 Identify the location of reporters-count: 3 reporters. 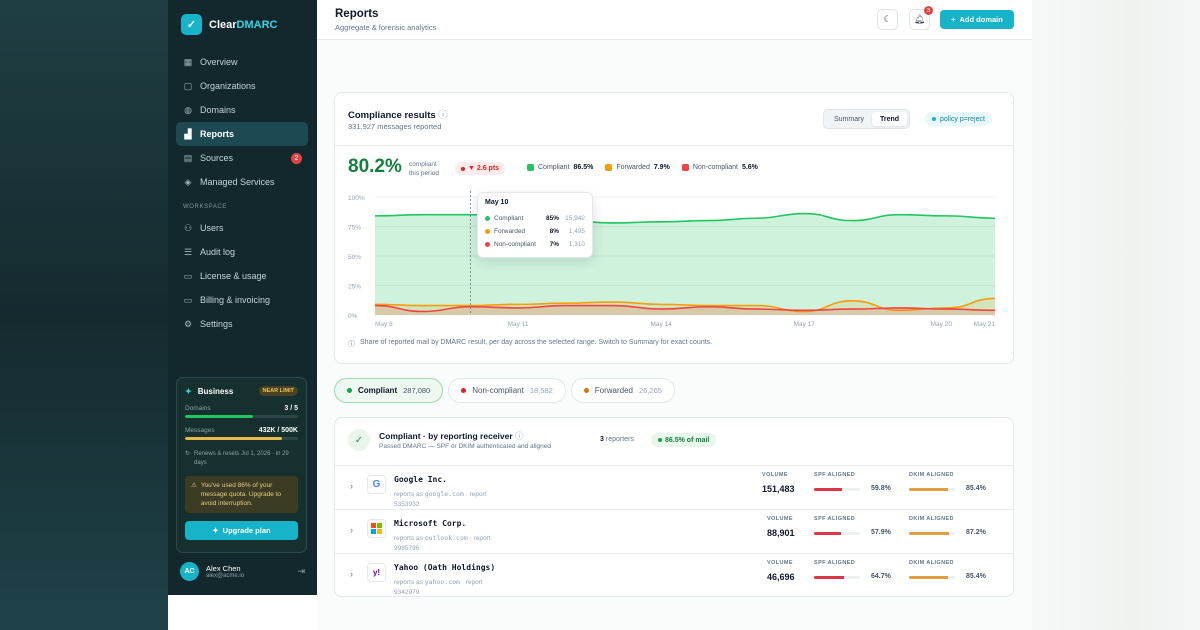
(617, 439).